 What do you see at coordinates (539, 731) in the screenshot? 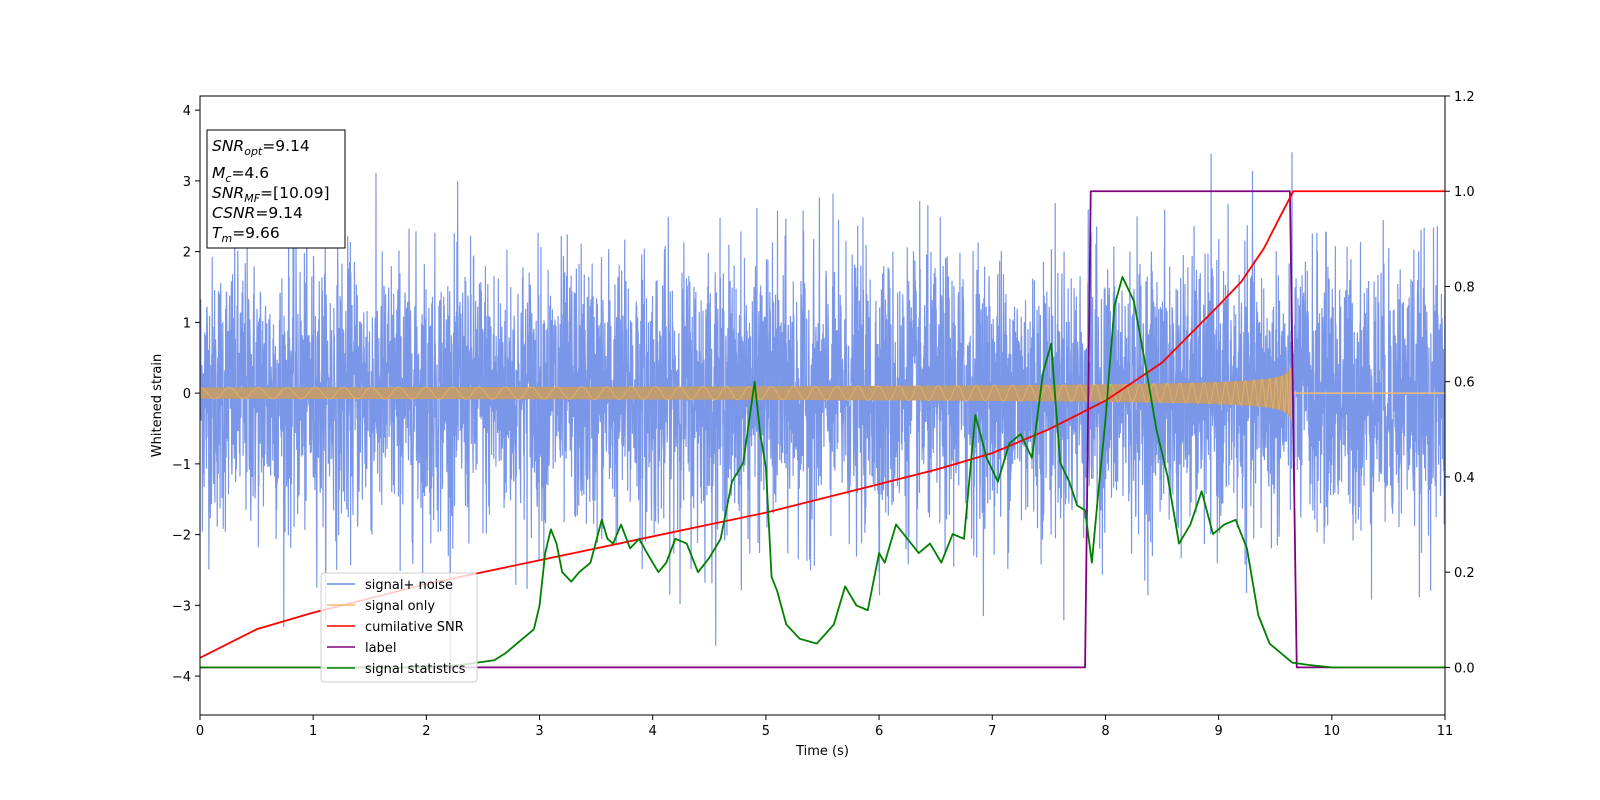
I see `x-tick-label: 3` at bounding box center [539, 731].